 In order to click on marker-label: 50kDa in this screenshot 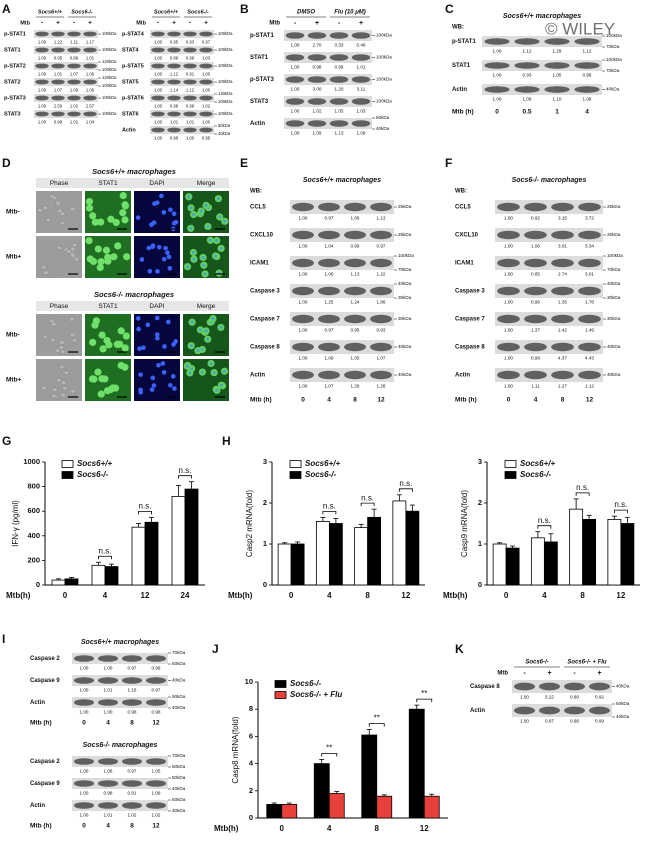, I will do `click(224, 125)`.